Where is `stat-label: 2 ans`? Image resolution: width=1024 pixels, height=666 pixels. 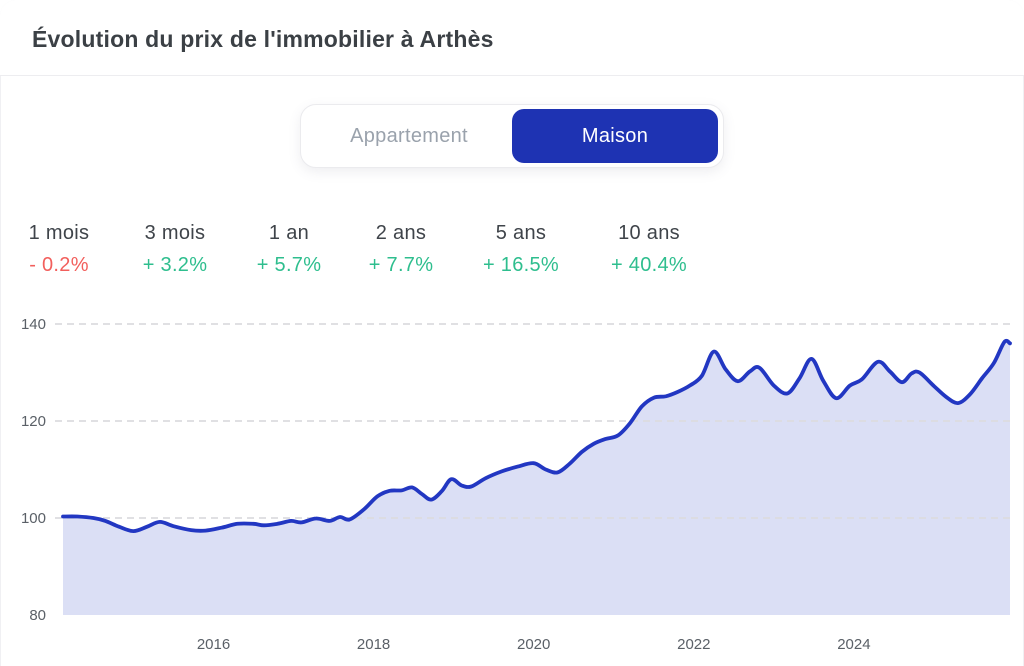 stat-label: 2 ans is located at coordinates (401, 233).